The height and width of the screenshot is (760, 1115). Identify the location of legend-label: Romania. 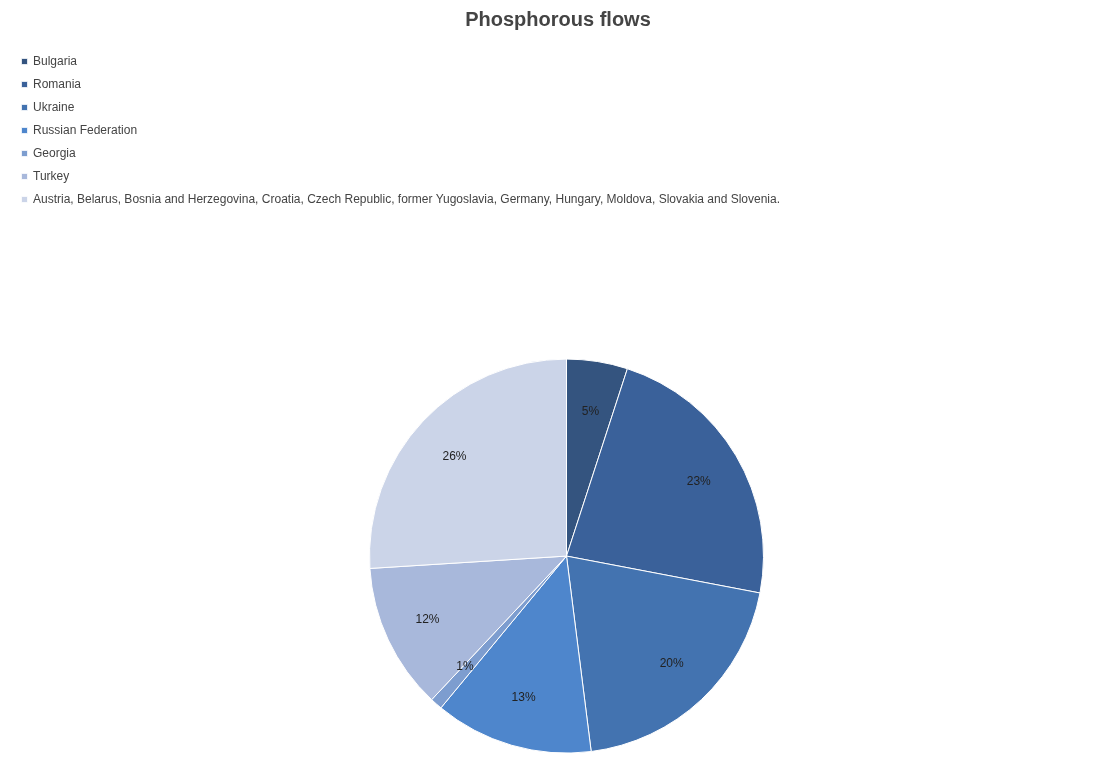
(57, 84).